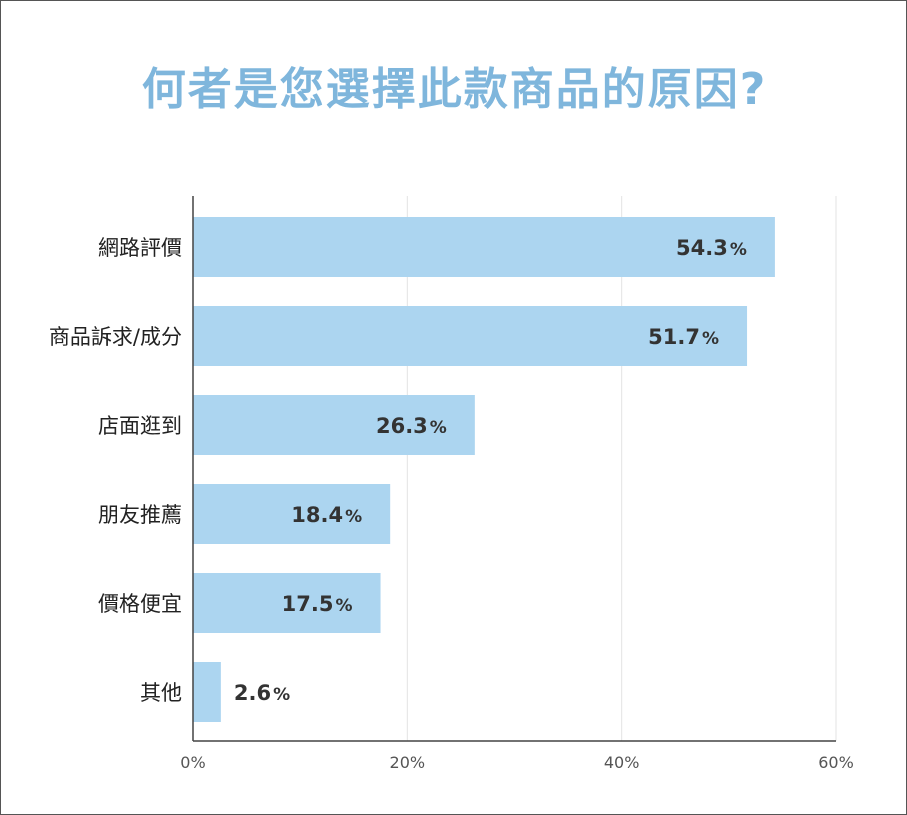 Image resolution: width=907 pixels, height=815 pixels. Describe the element at coordinates (115, 337) in the screenshot. I see `category-label: 商品訴求/成分` at that location.